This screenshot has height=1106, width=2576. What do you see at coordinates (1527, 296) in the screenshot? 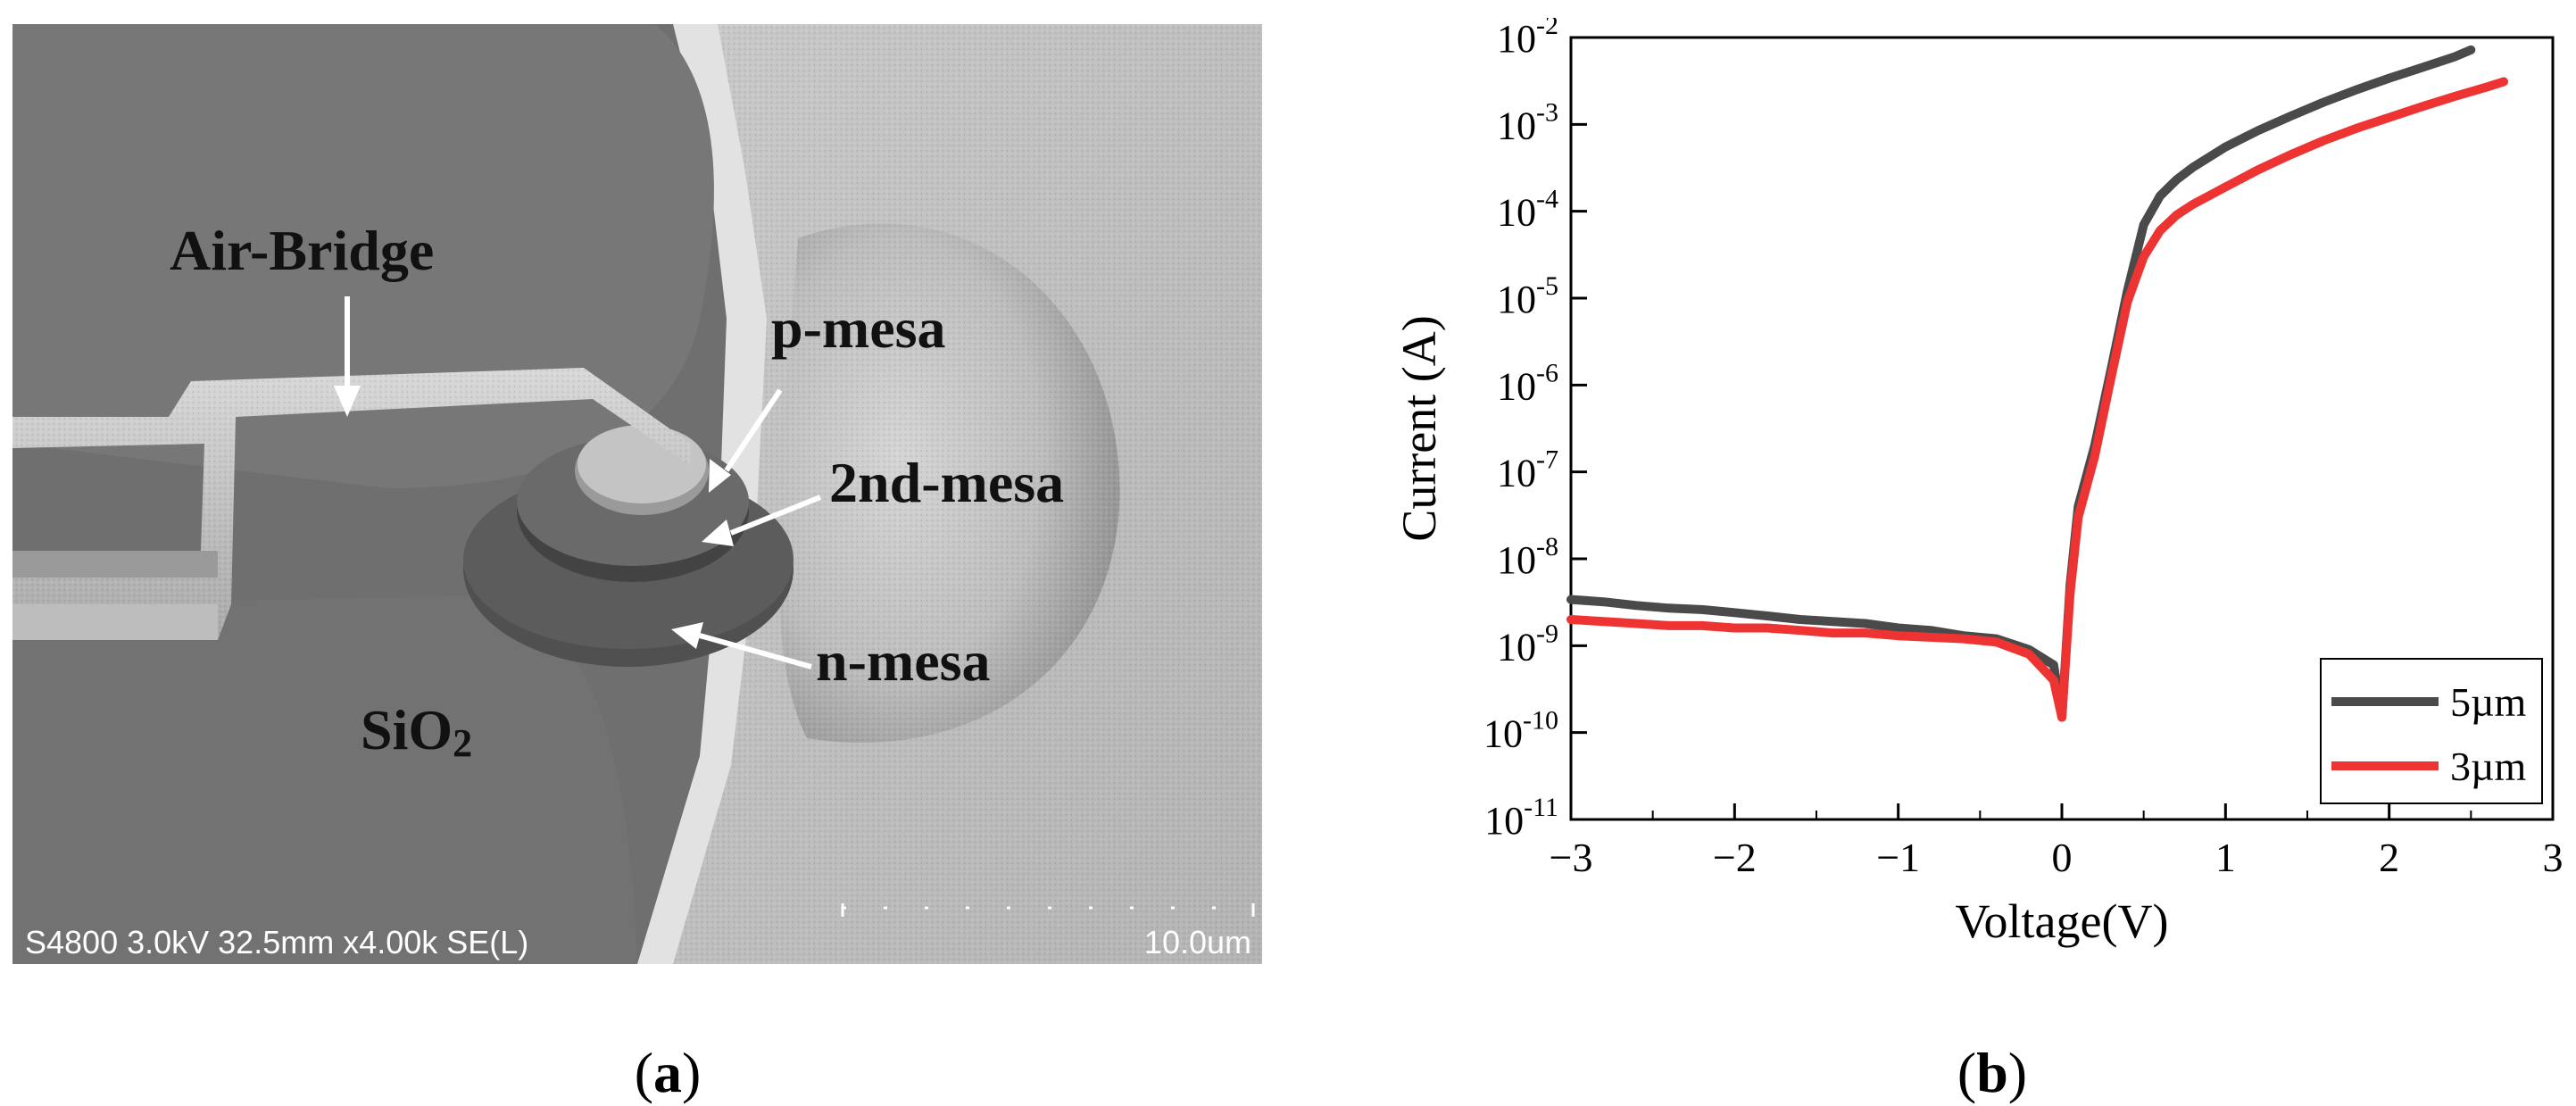
I see `y-tick-label: 10⁻⁵` at bounding box center [1527, 296].